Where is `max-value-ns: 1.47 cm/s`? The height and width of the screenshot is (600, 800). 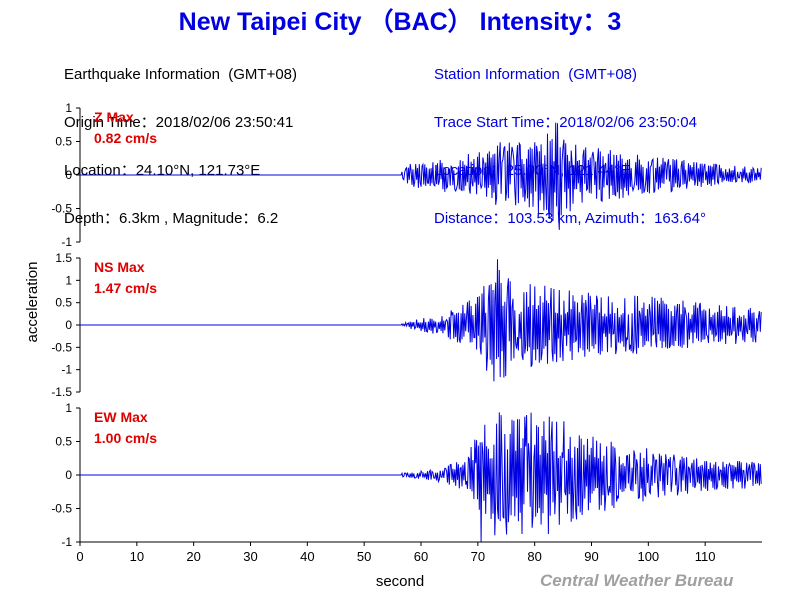
max-value-ns: 1.47 cm/s is located at coordinates (125, 288).